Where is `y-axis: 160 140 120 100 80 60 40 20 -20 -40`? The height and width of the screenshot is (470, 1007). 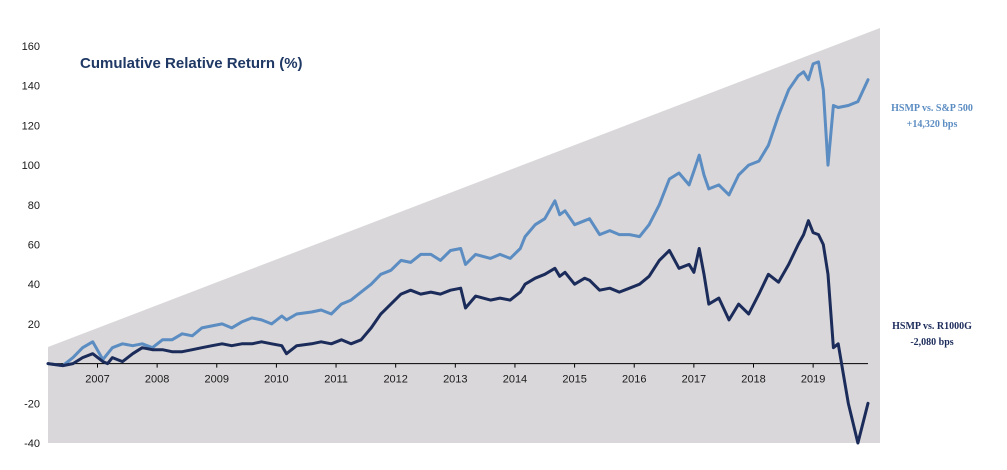 y-axis: 160 140 120 100 80 60 40 20 -20 -40 is located at coordinates (31, 245).